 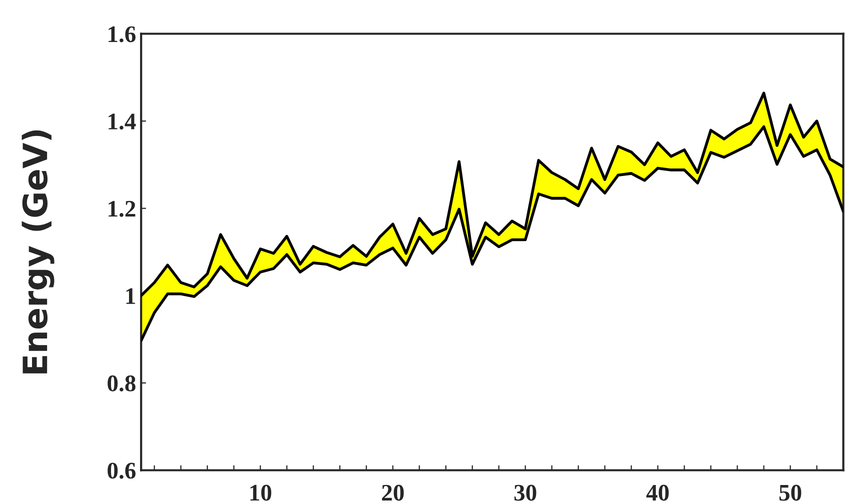 What do you see at coordinates (525, 492) in the screenshot?
I see `x-tick-label: 30` at bounding box center [525, 492].